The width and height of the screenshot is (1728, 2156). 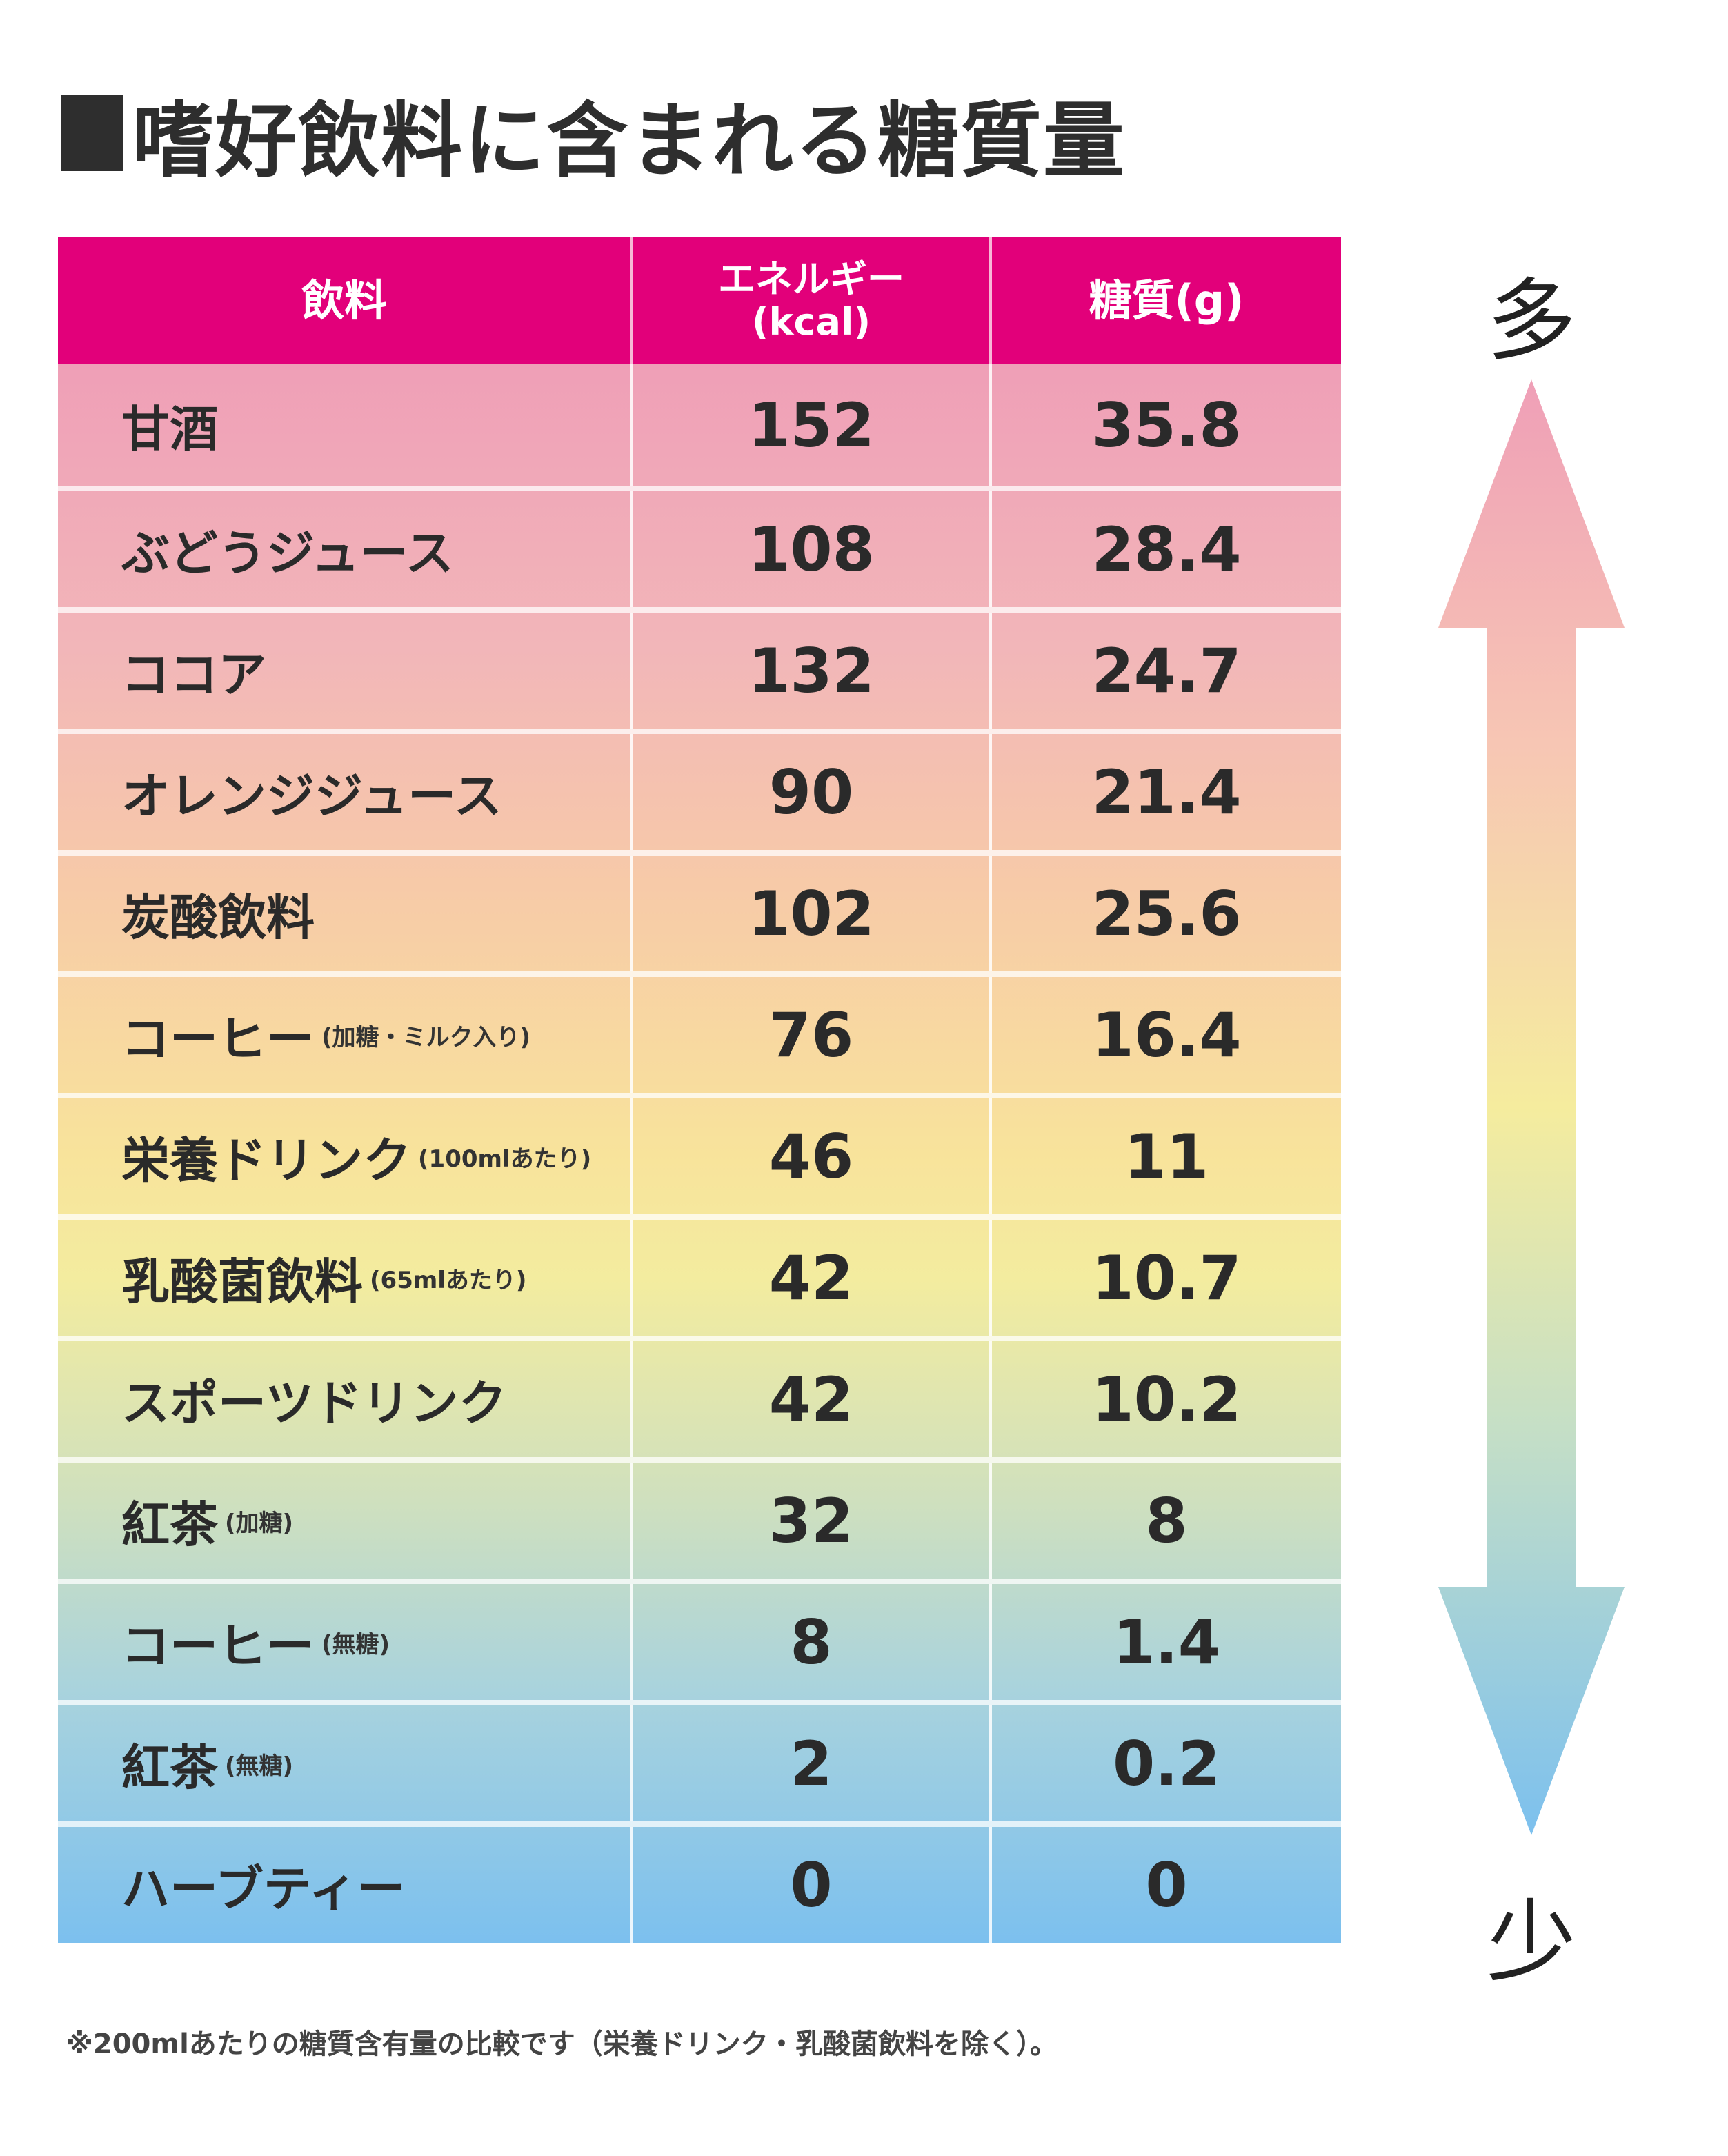 I want to click on header-energy: エネルギー (kcal), so click(x=812, y=300).